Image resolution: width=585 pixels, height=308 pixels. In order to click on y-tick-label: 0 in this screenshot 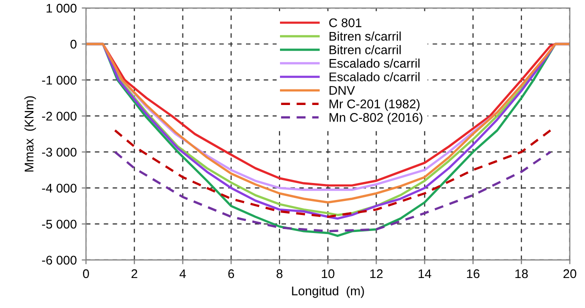, I will do `click(73, 44)`.